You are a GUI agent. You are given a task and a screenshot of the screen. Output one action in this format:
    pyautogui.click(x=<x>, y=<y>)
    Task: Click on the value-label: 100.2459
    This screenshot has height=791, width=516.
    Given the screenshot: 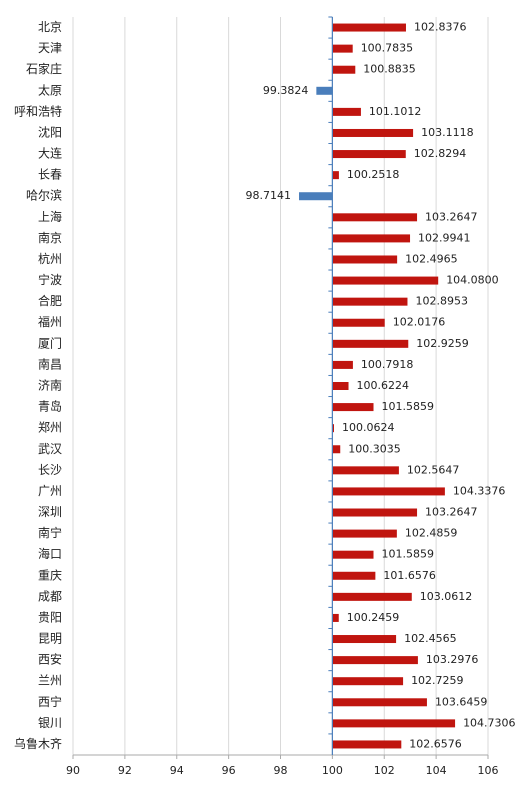 What is the action you would take?
    pyautogui.click(x=373, y=617)
    